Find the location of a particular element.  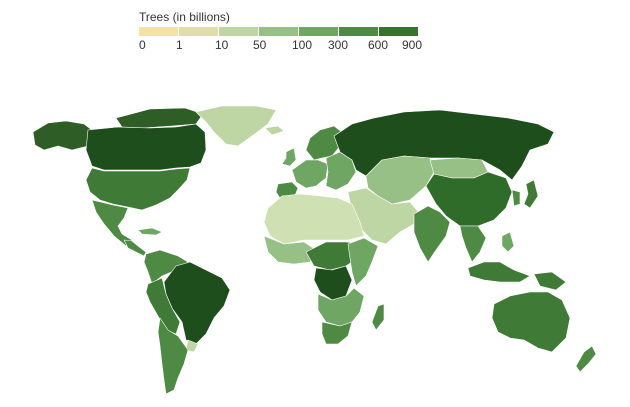

region-cuba is located at coordinates (150, 231).